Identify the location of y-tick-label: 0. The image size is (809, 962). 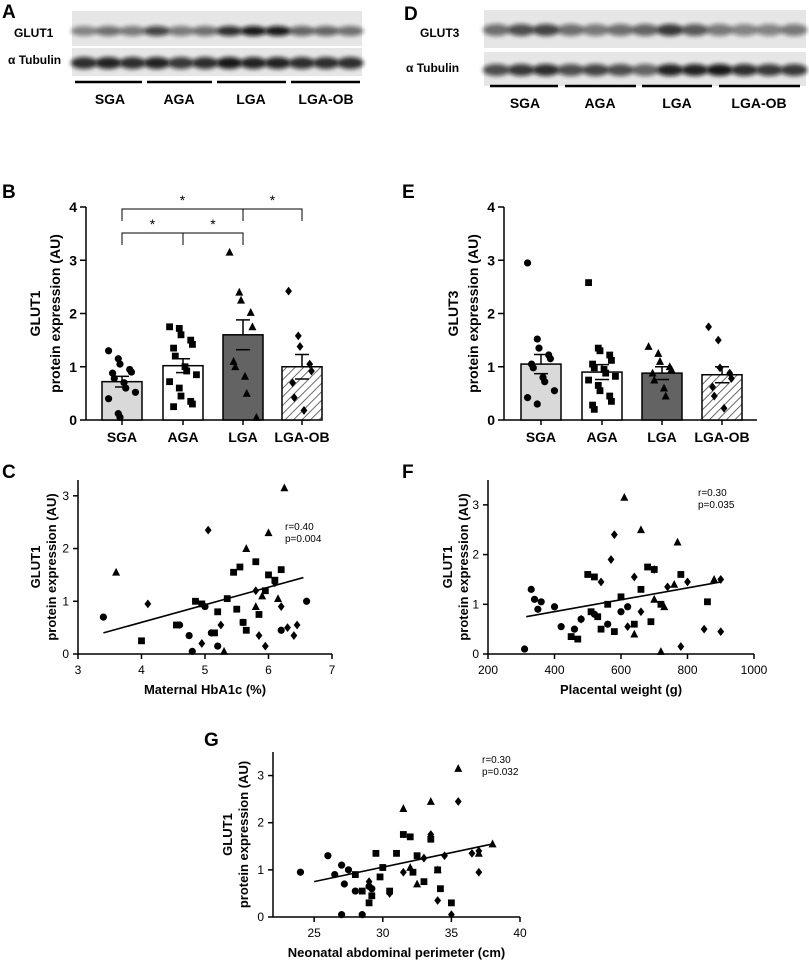
(260, 917).